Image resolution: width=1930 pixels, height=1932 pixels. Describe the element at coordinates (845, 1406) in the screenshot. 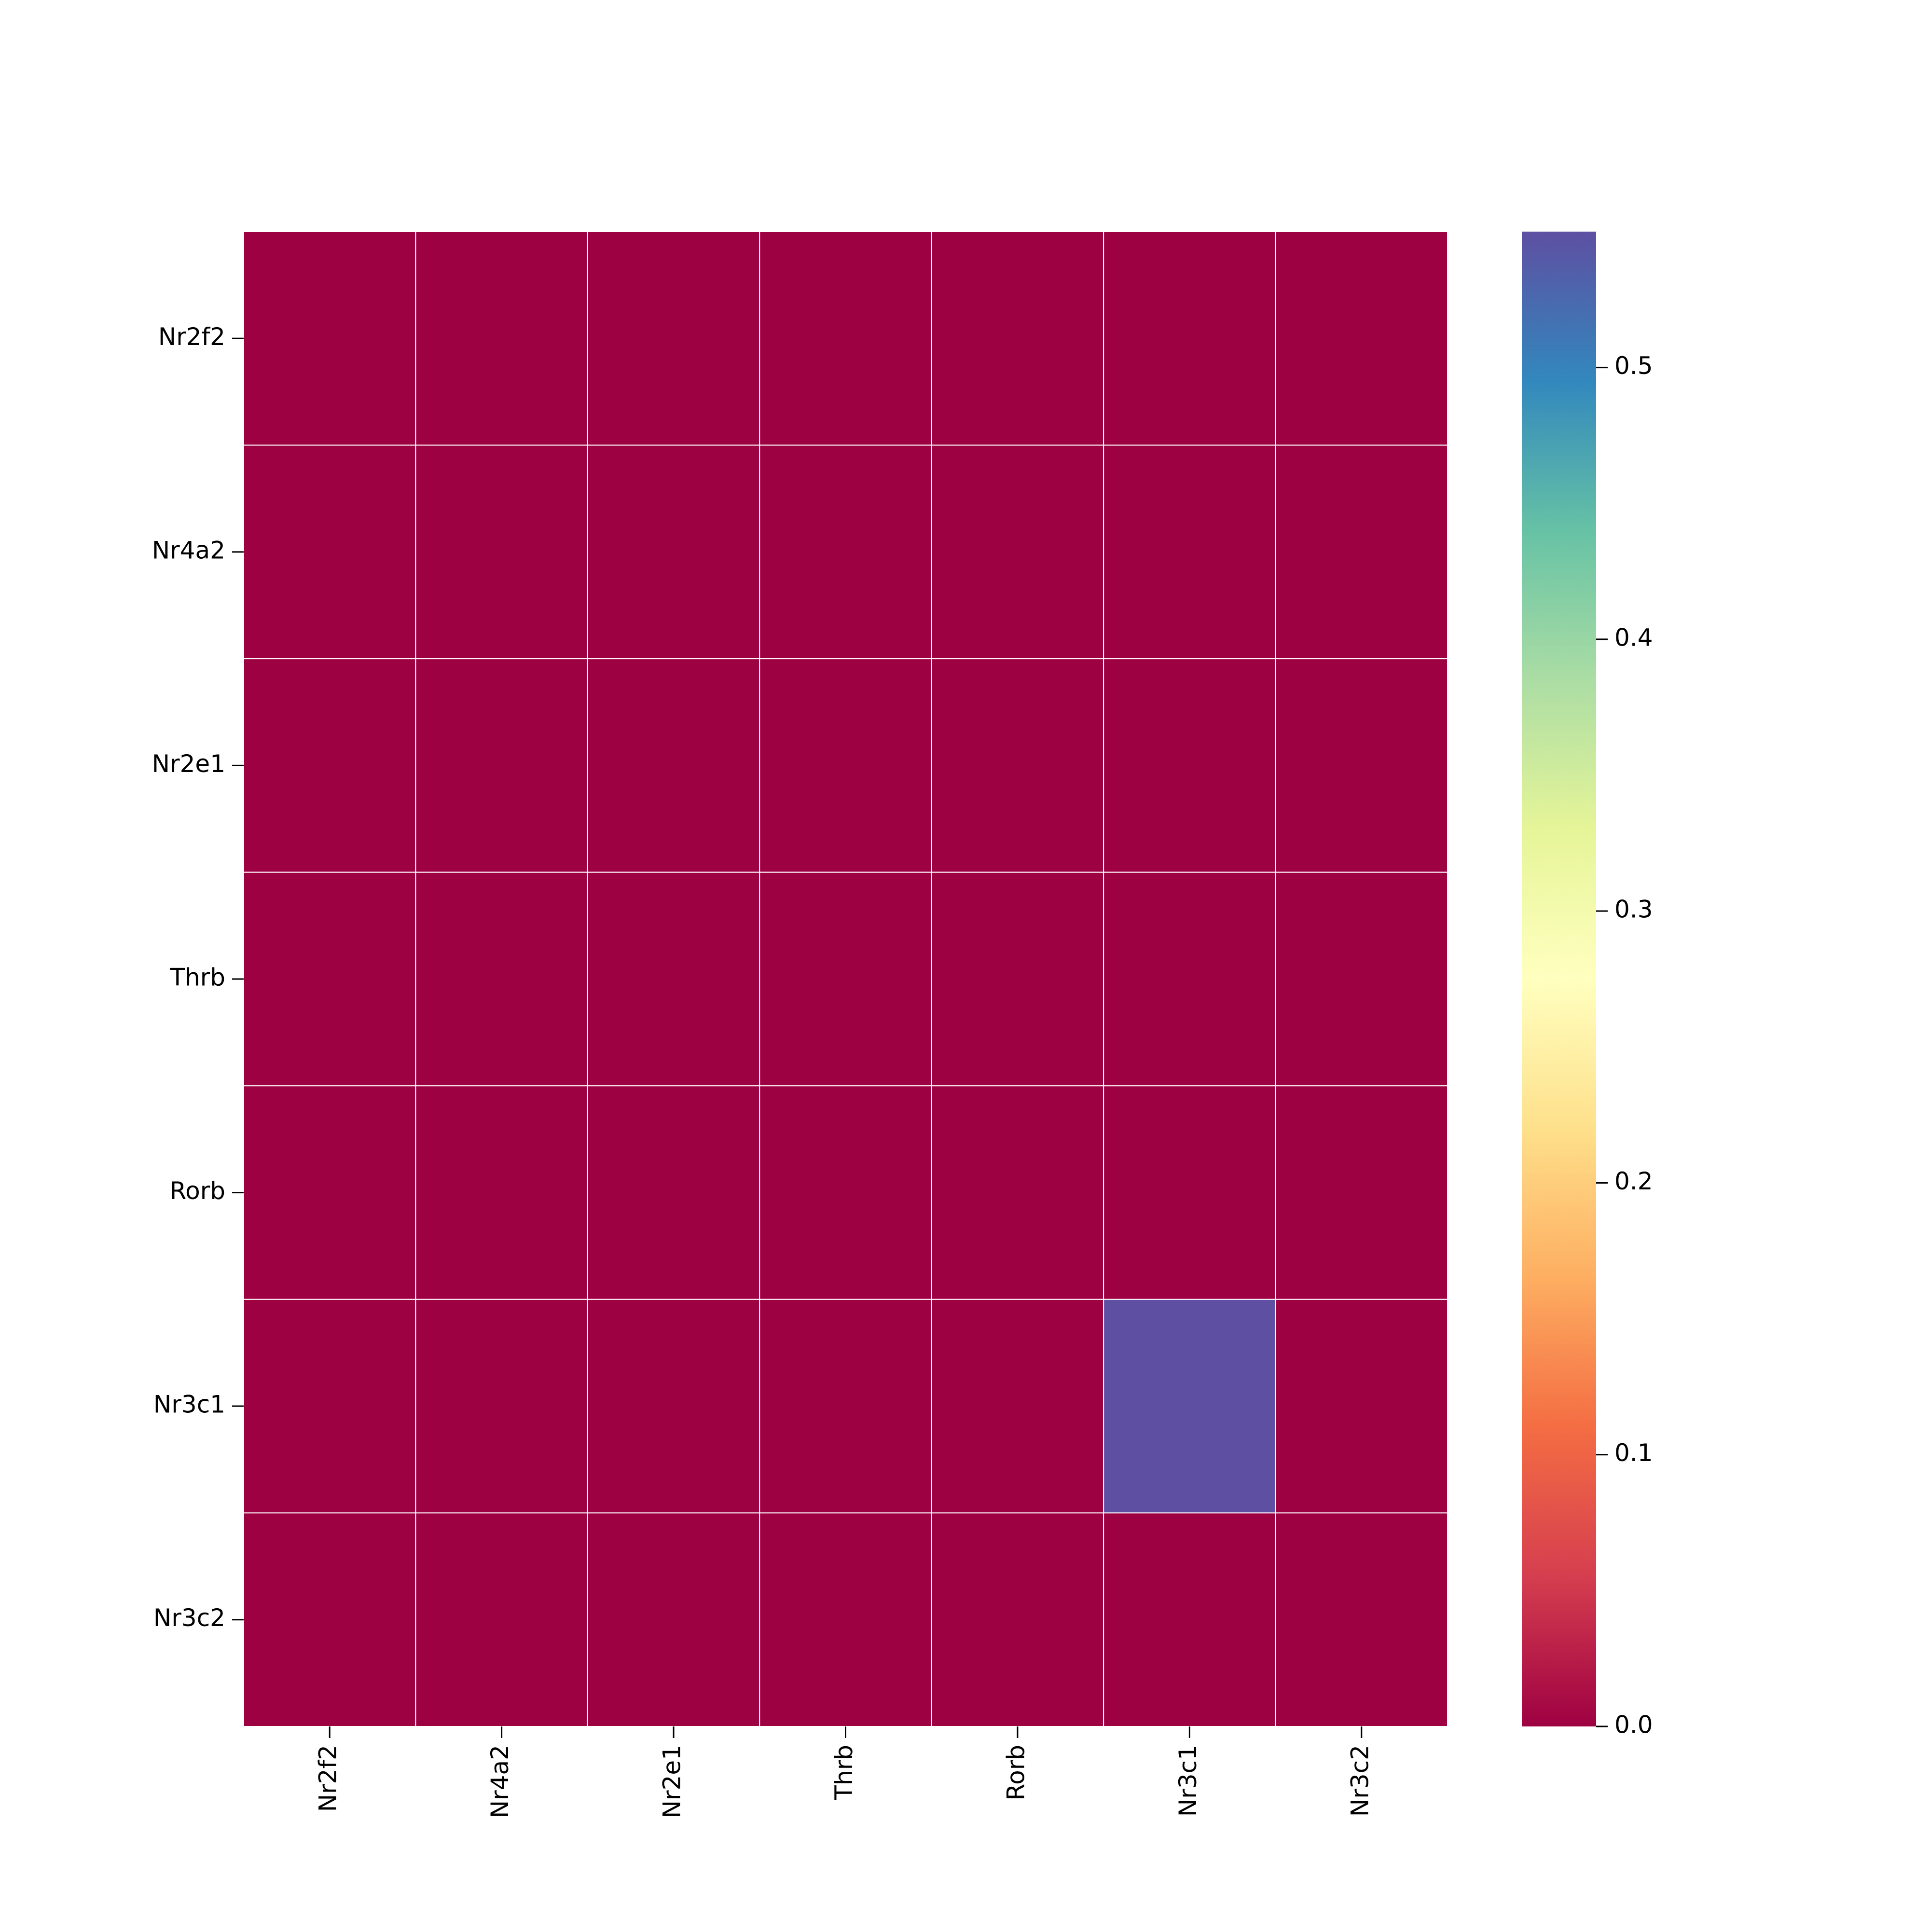

I see `heatmap-cell-Nr3c1-Thrb` at that location.